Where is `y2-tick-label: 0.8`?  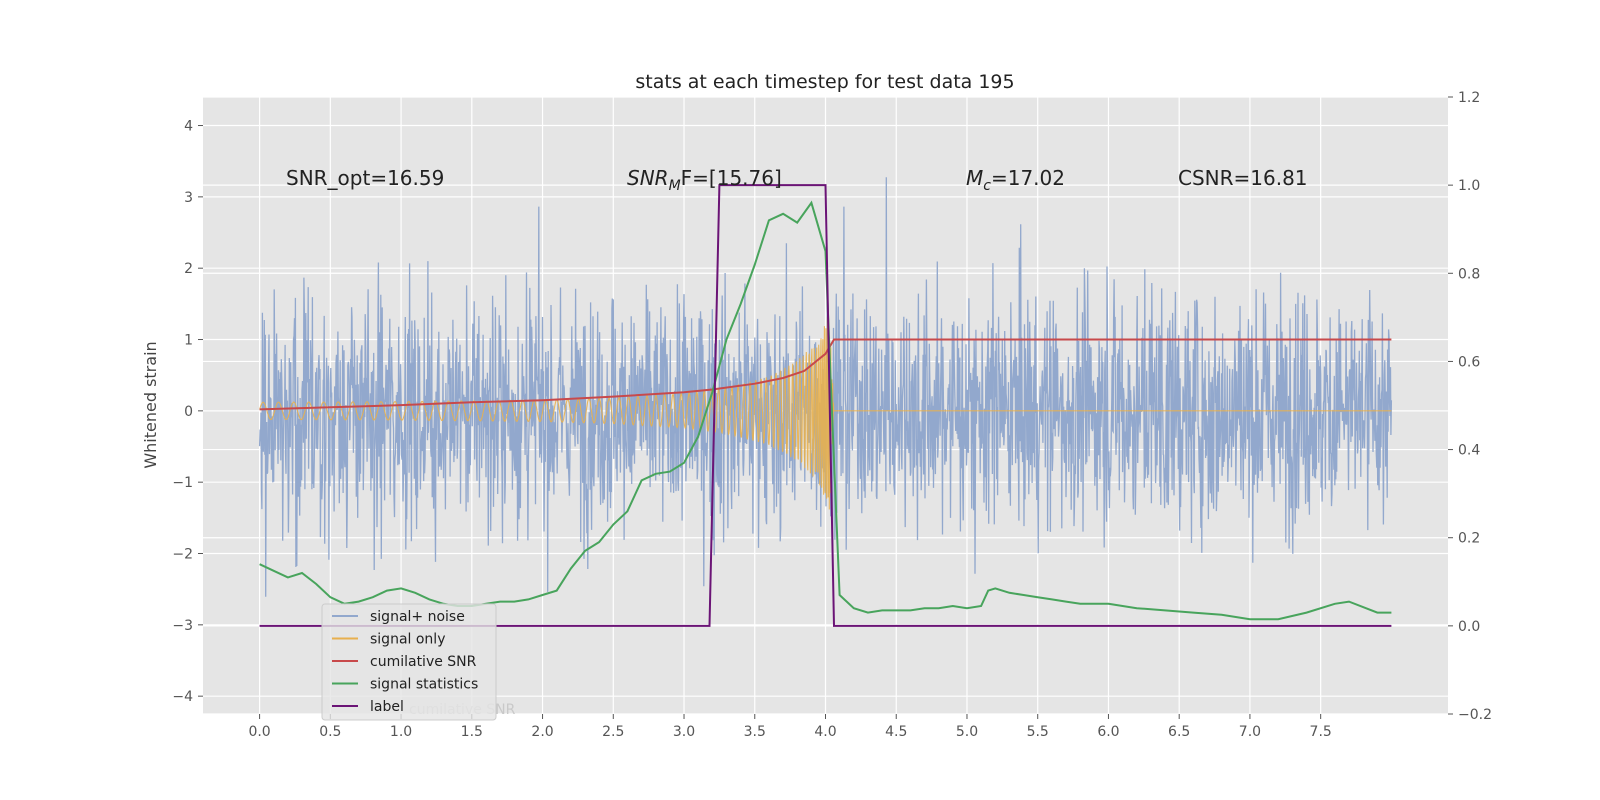 y2-tick-label: 0.8 is located at coordinates (1469, 274).